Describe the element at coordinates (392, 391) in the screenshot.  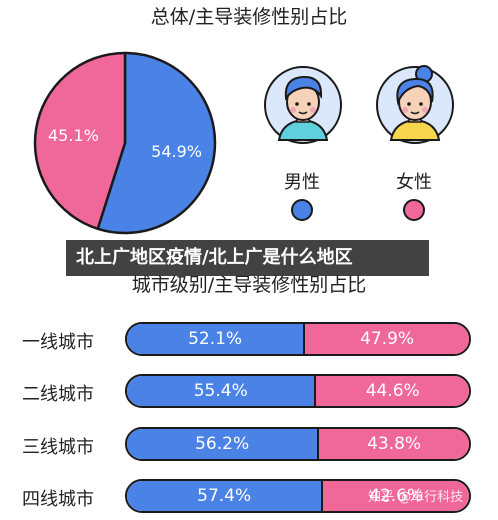
I see `bar-segment-female: 44.6%` at that location.